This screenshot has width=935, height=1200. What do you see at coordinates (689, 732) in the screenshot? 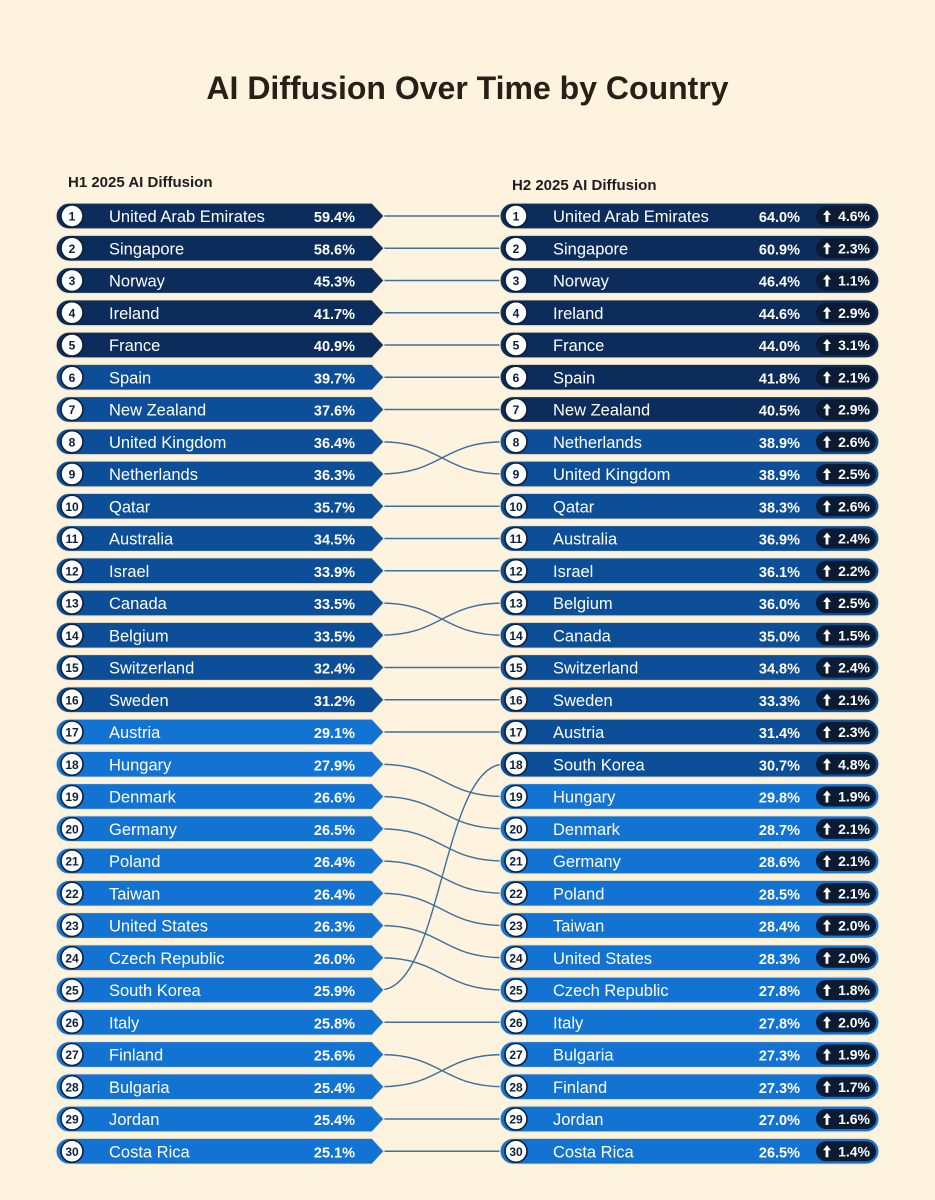
I see `right-row: 17 Austria 31.4% 2.3%` at bounding box center [689, 732].